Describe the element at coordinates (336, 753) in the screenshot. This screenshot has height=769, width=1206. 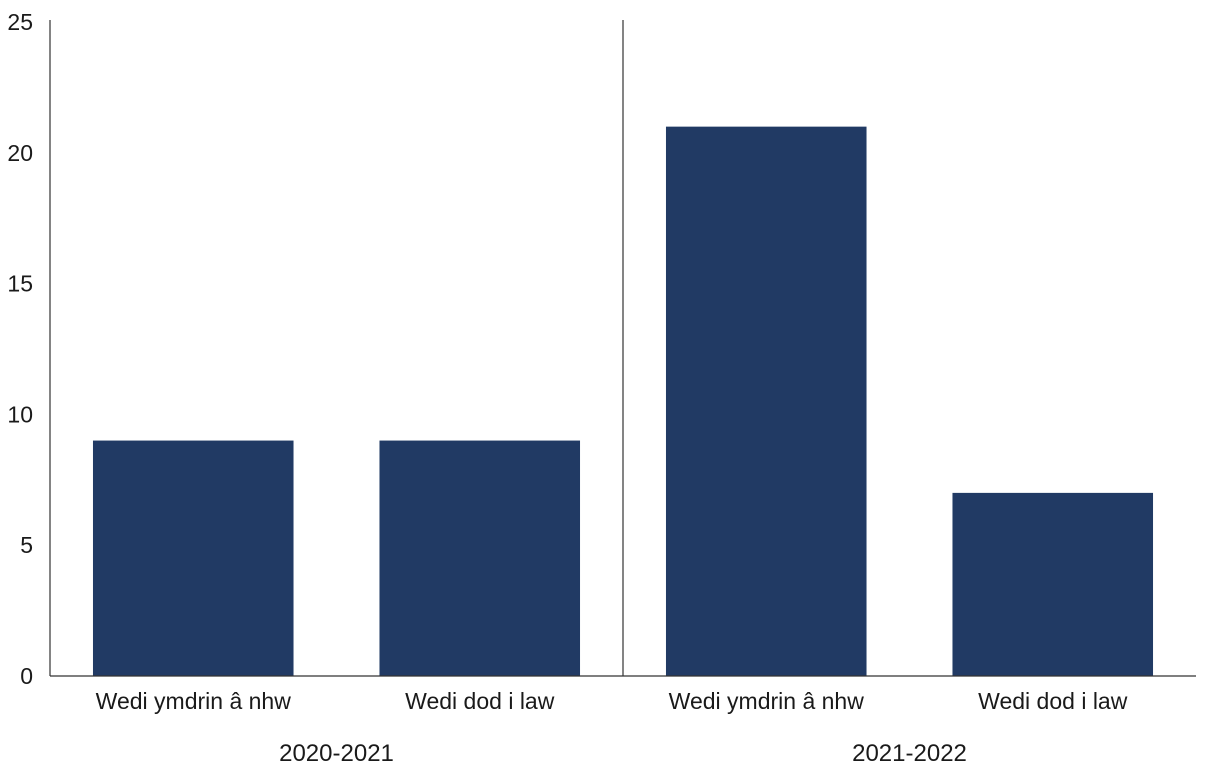
I see `x-group-label: 2020-2021` at that location.